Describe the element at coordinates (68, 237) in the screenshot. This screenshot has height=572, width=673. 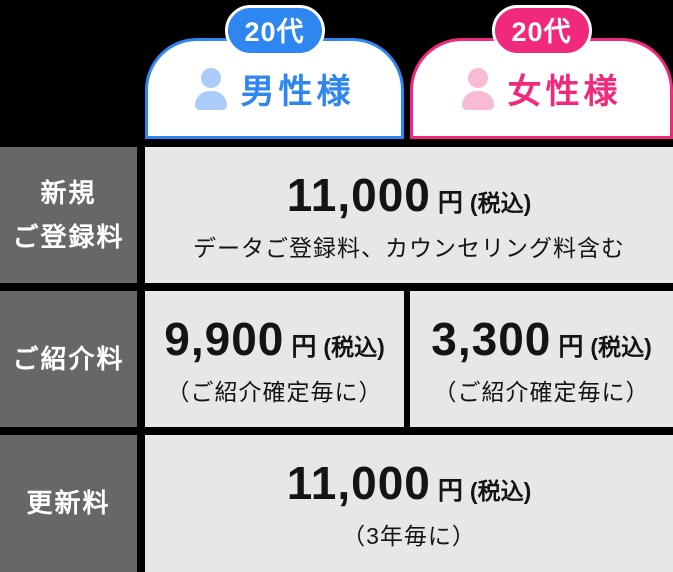
I see `row-label-line: ご登録料` at that location.